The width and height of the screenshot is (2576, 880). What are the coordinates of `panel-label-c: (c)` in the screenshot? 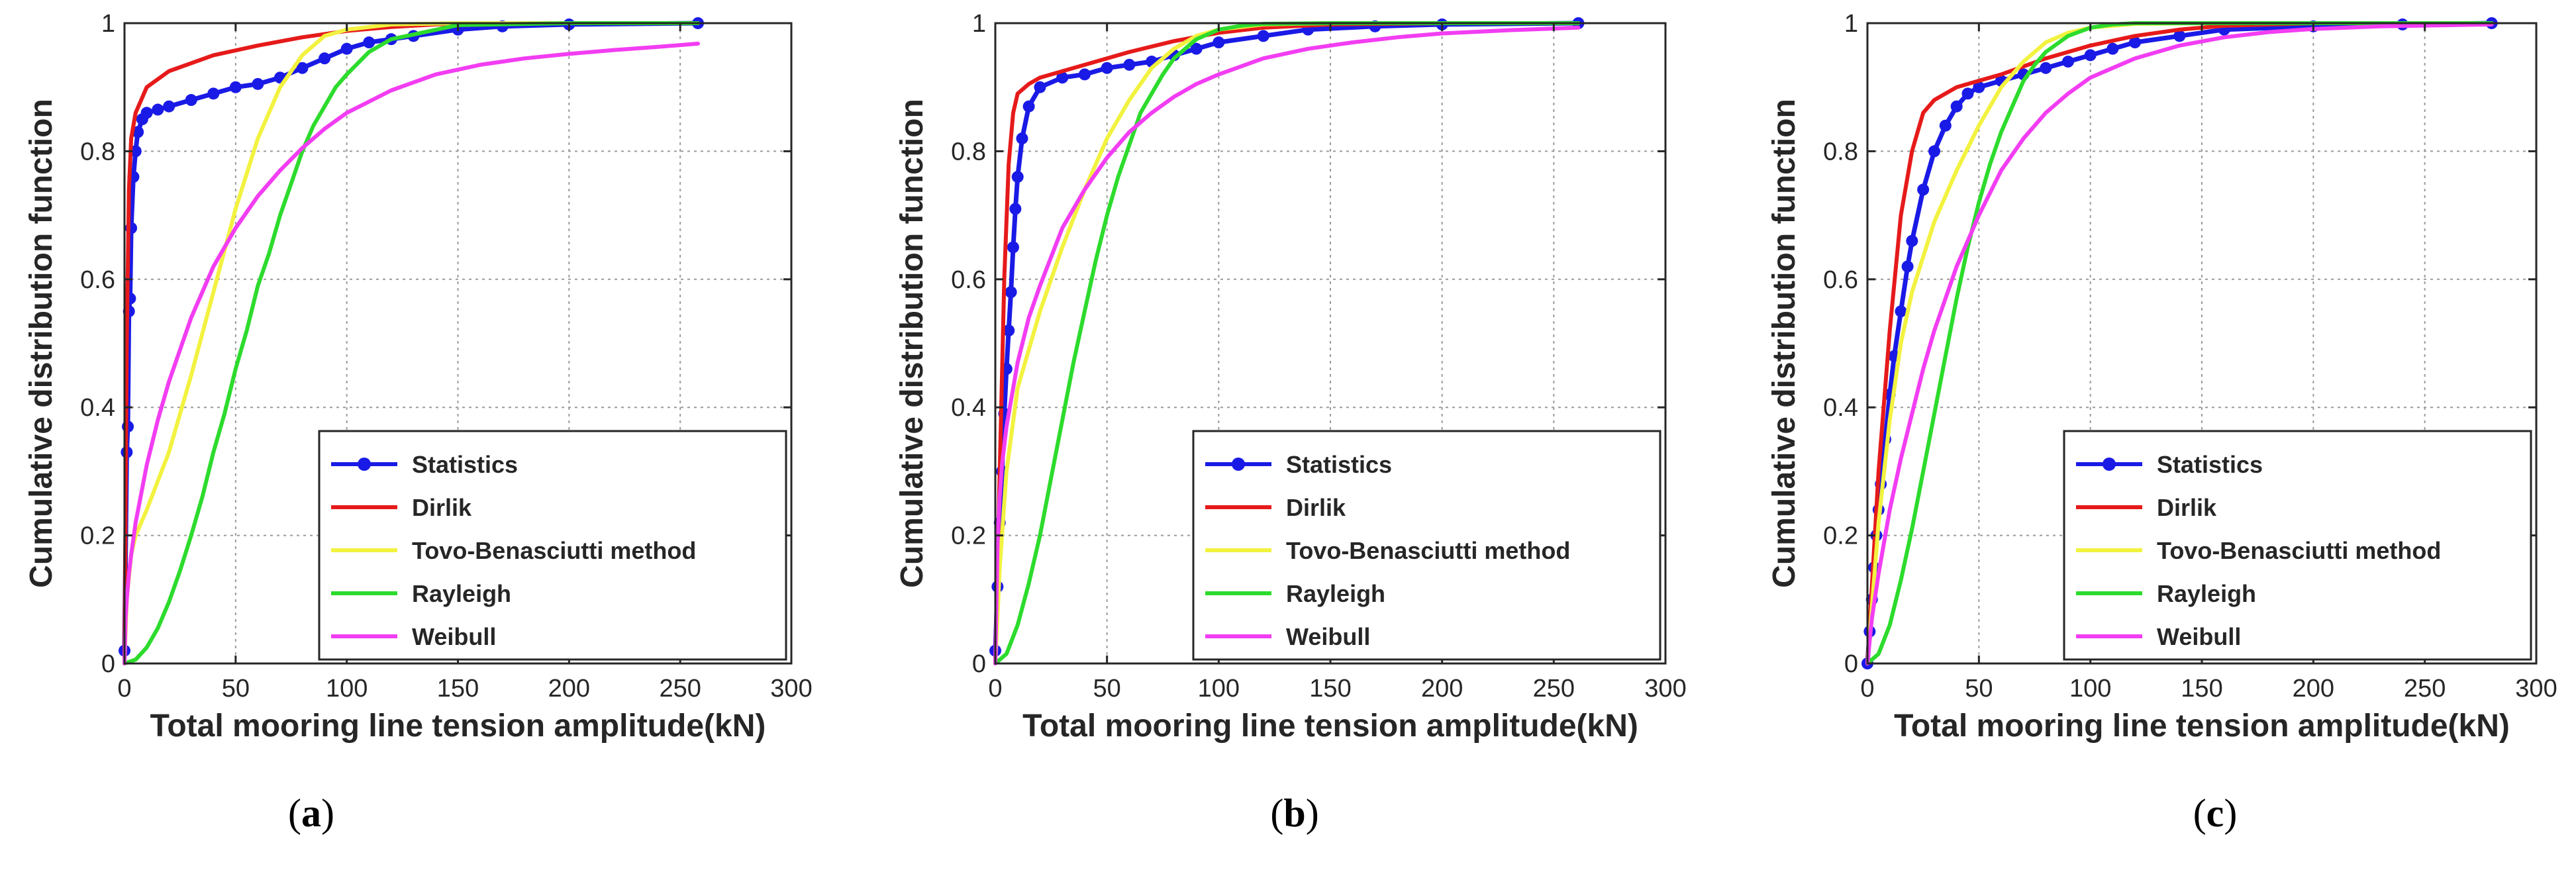 It's located at (2215, 813).